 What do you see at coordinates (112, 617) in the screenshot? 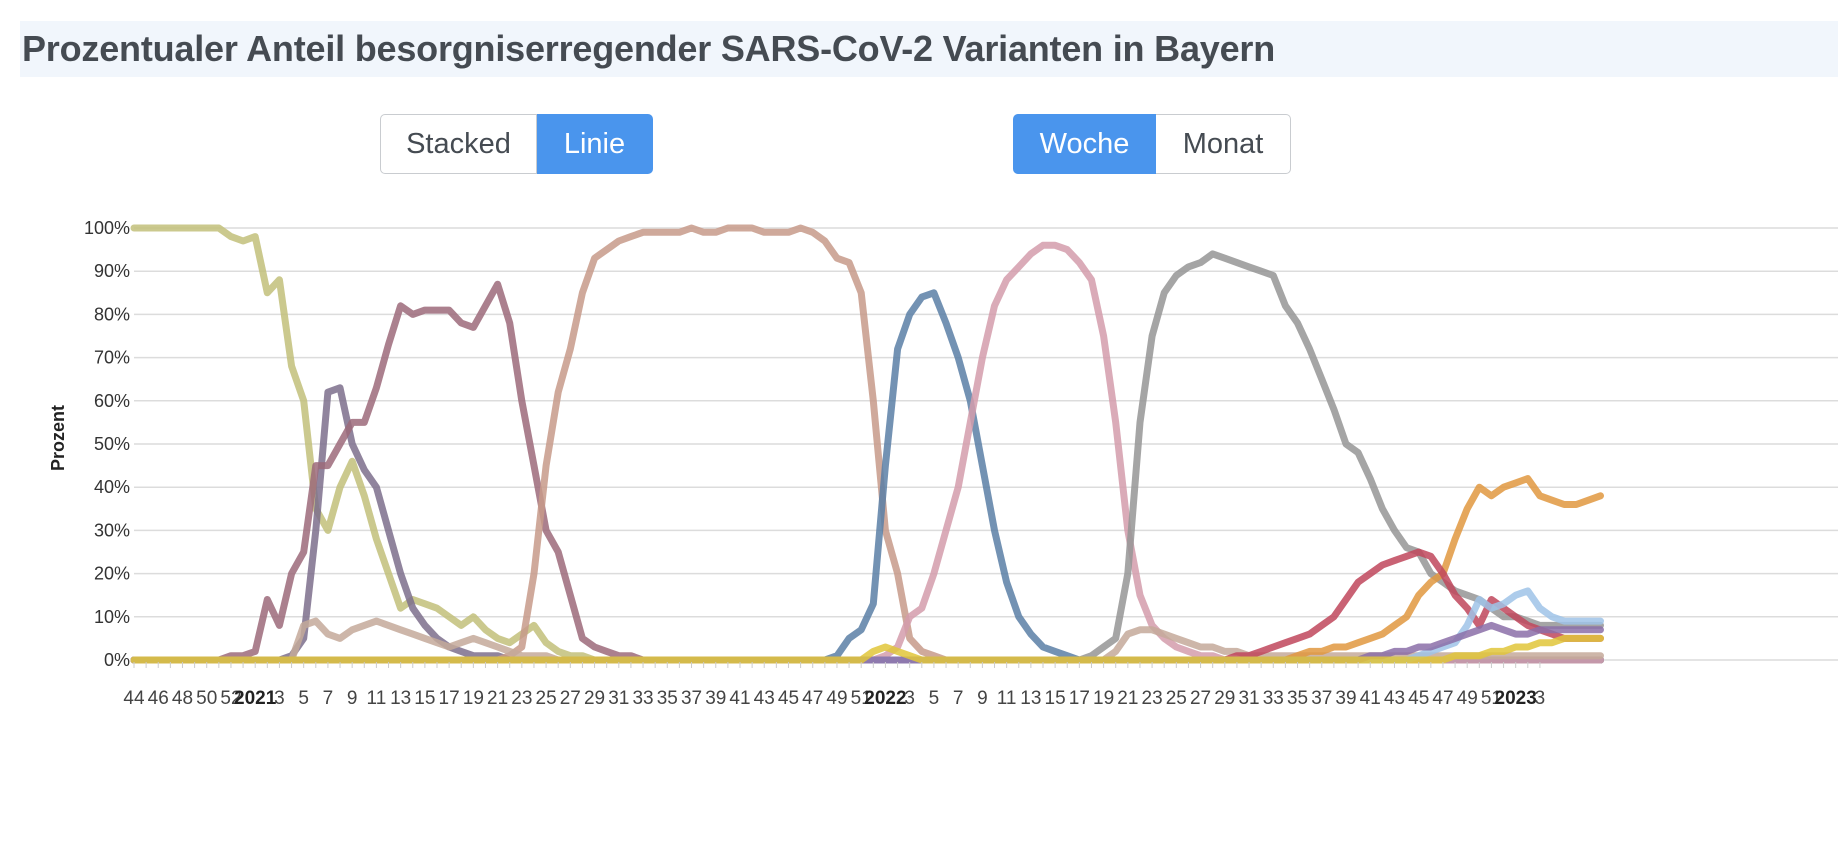
I see `y-tick-label: 10%` at bounding box center [112, 617].